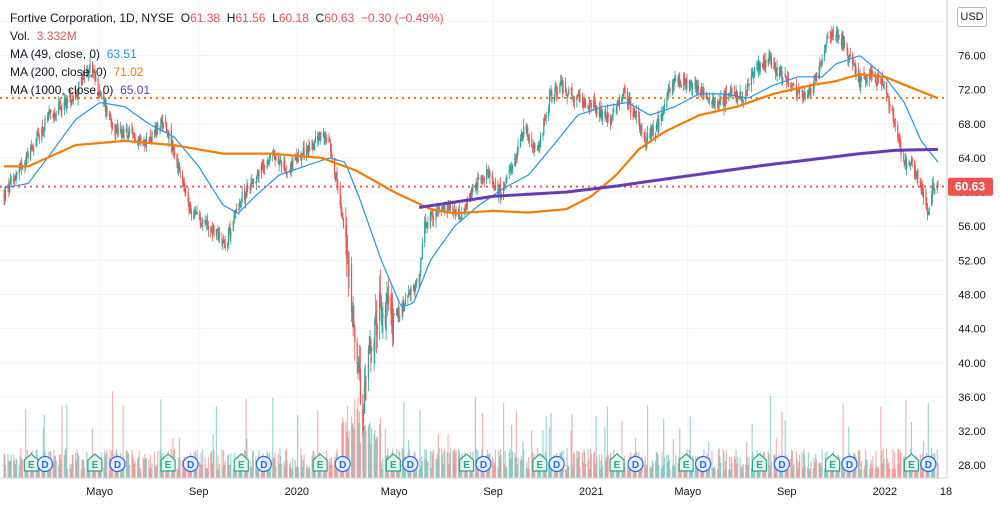  What do you see at coordinates (946, 492) in the screenshot?
I see `x-tick-label: 18` at bounding box center [946, 492].